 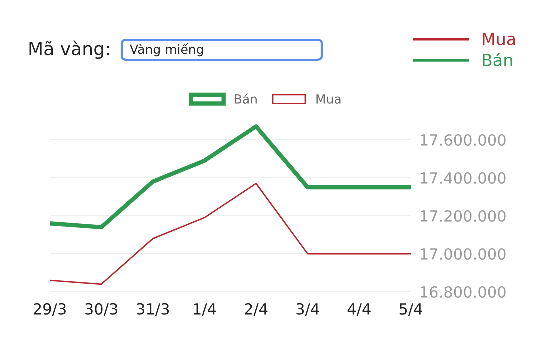 I want to click on x-tick-label: 31/3, so click(x=153, y=309).